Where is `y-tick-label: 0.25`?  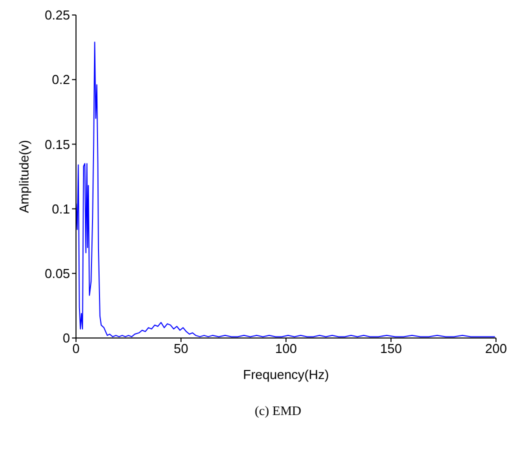 y-tick-label: 0.25 is located at coordinates (57, 15).